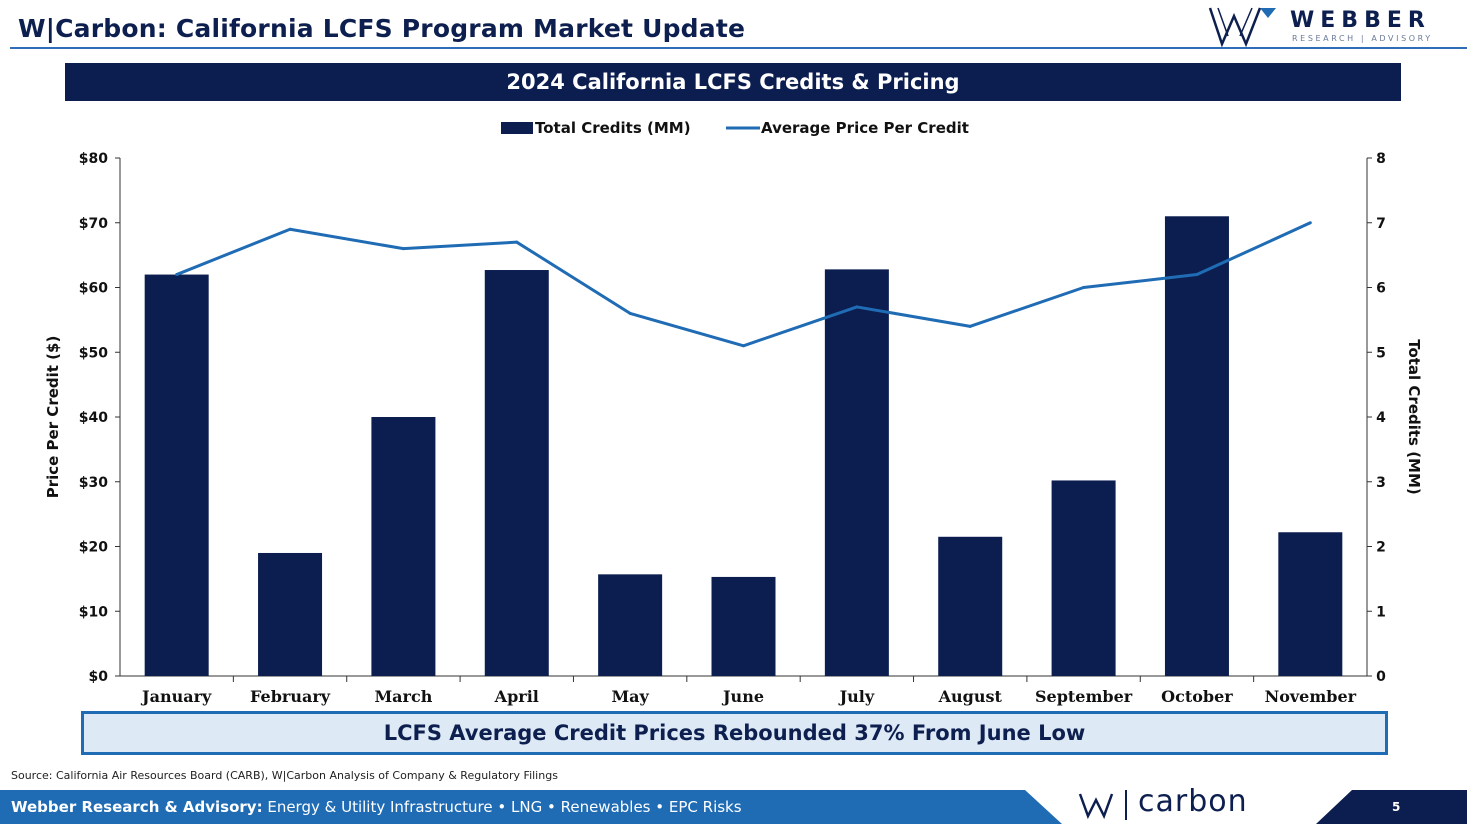 The image size is (1467, 826). Describe the element at coordinates (99, 677) in the screenshot. I see `left-tick-label: $0` at that location.